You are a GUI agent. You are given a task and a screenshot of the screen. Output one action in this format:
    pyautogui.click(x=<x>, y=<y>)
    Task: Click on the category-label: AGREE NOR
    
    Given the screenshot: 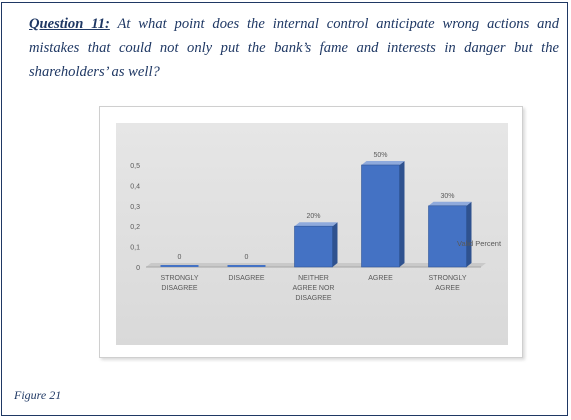 What is the action you would take?
    pyautogui.click(x=313, y=288)
    